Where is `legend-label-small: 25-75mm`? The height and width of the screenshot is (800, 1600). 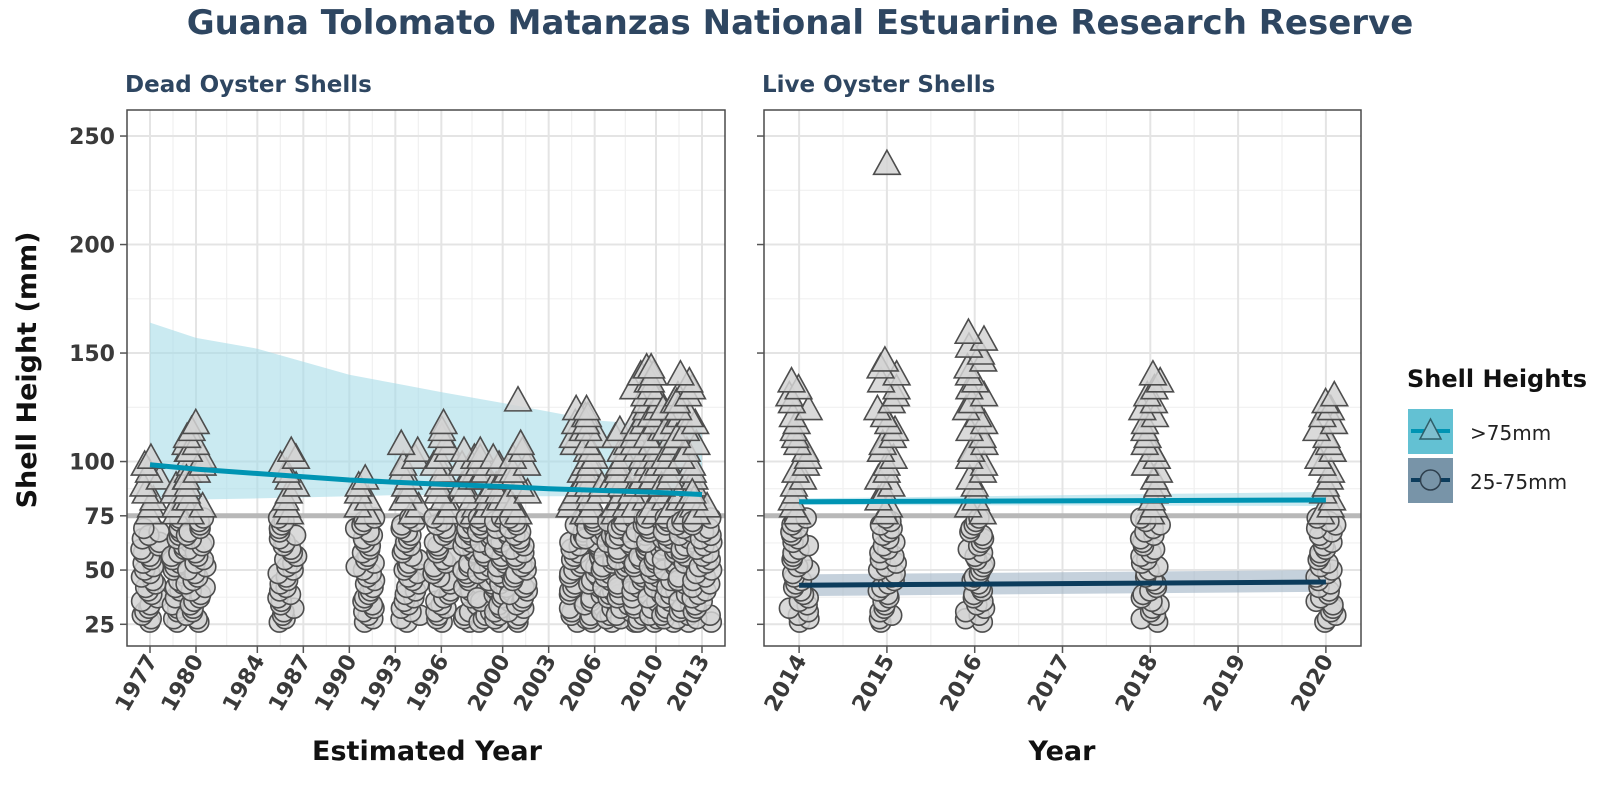
legend-label-small: 25-75mm is located at coordinates (1518, 482).